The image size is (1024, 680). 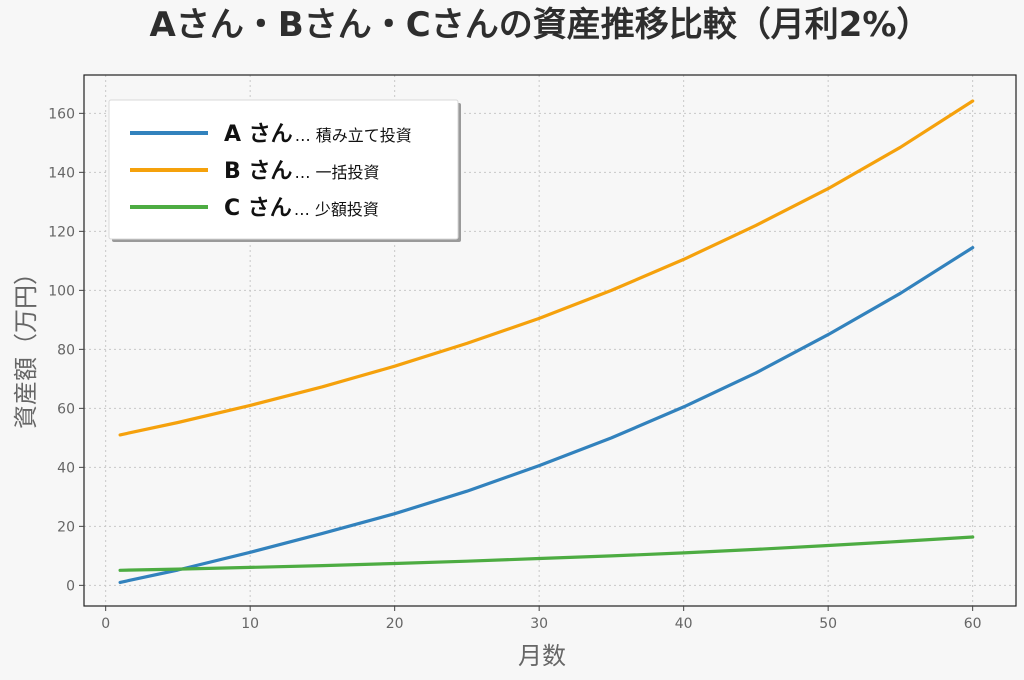 What do you see at coordinates (61, 291) in the screenshot?
I see `y-tick-label: 100` at bounding box center [61, 291].